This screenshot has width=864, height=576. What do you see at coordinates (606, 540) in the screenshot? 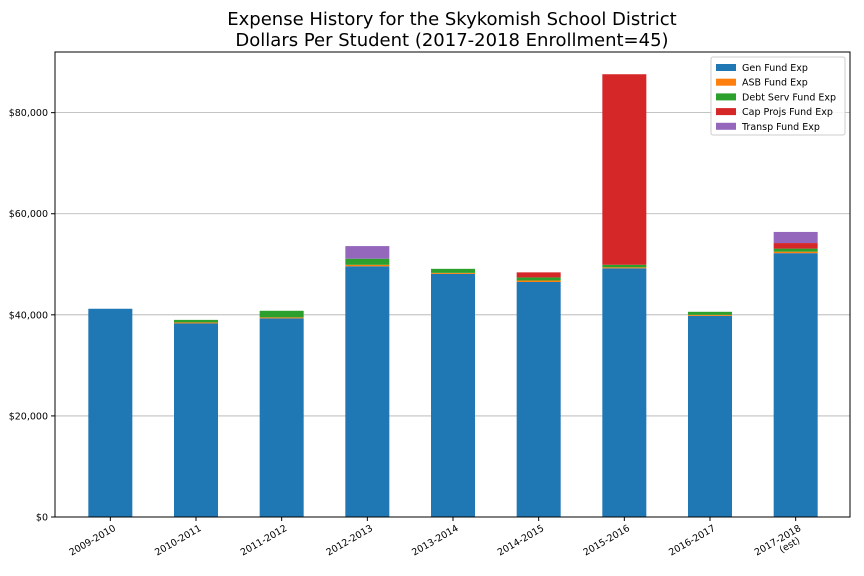
I see `x-tick-label-6: 2015-2016` at bounding box center [606, 540].